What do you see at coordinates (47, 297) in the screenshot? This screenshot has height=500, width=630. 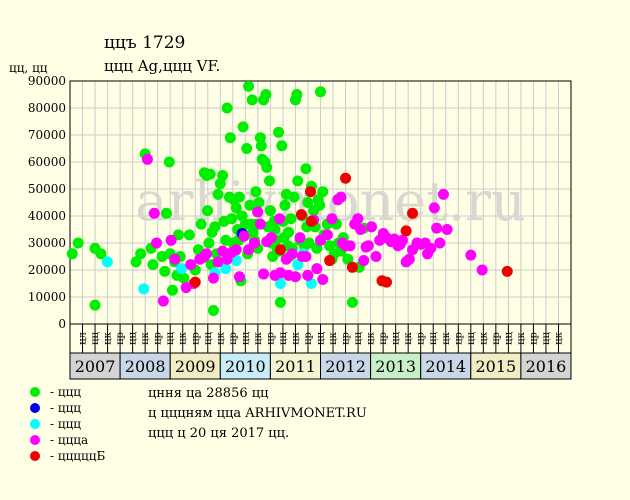 I see `y-tick-label: 10000` at bounding box center [47, 297].